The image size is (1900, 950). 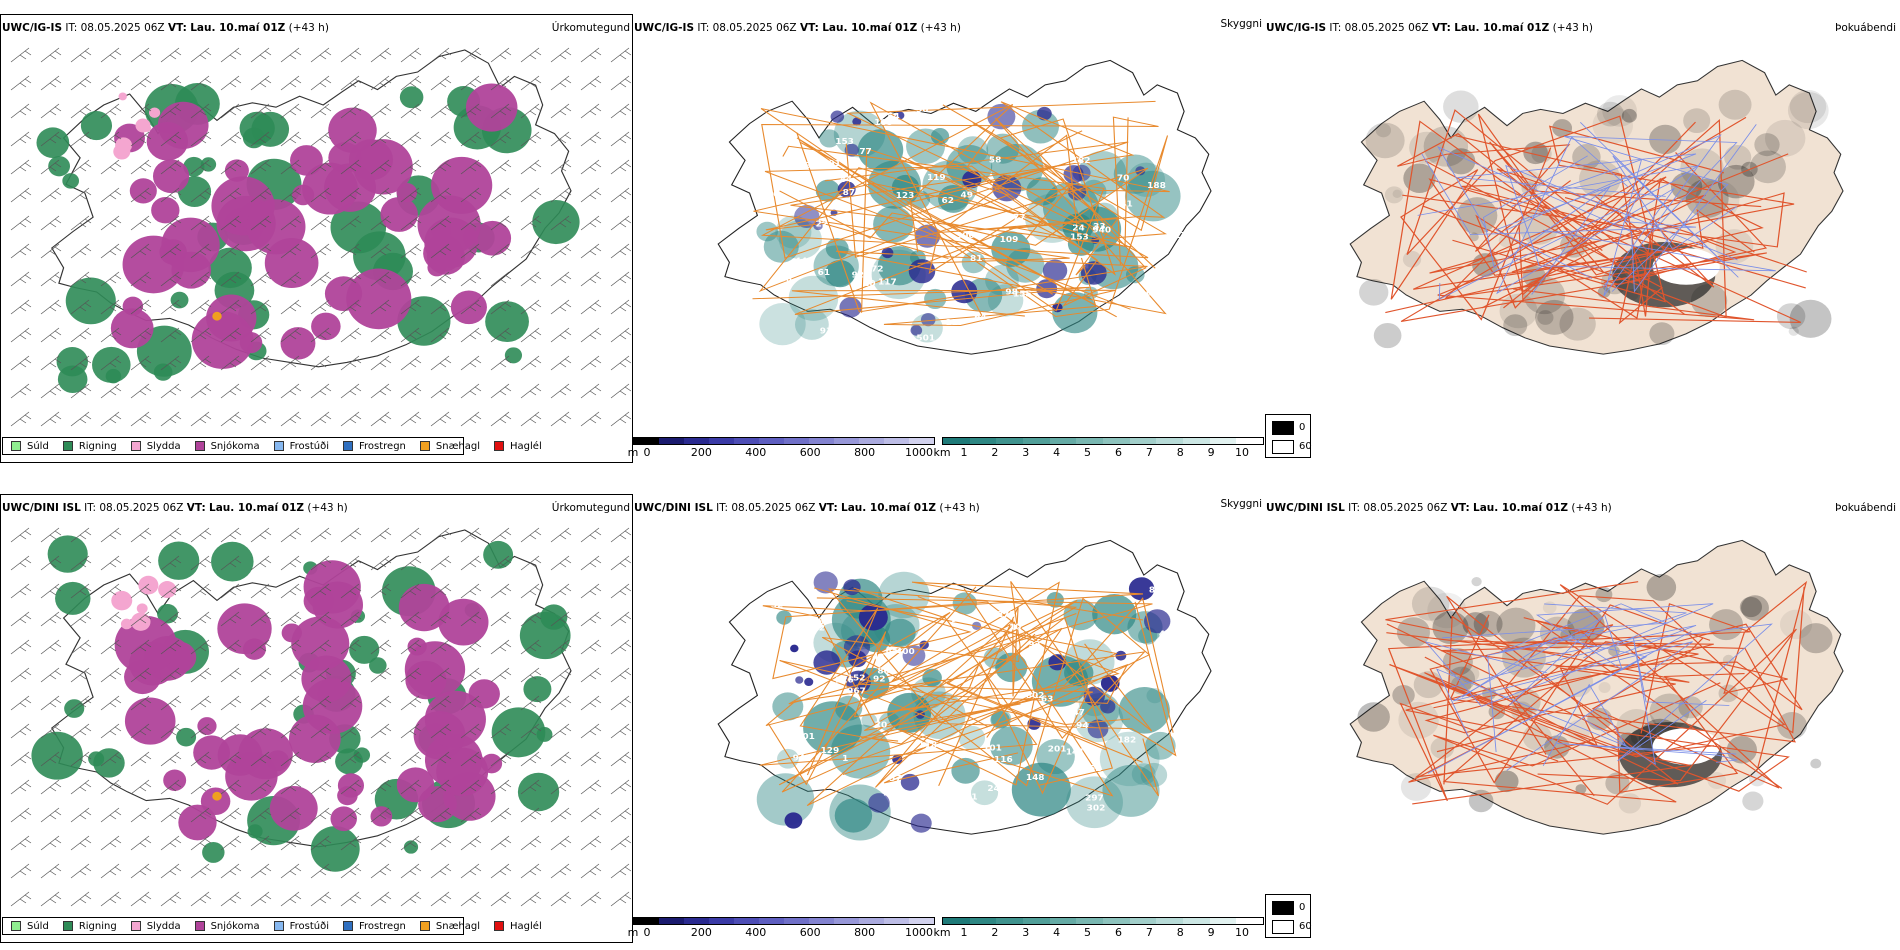 What do you see at coordinates (844, 681) in the screenshot?
I see `ceiling-value-label: 126` at bounding box center [844, 681].